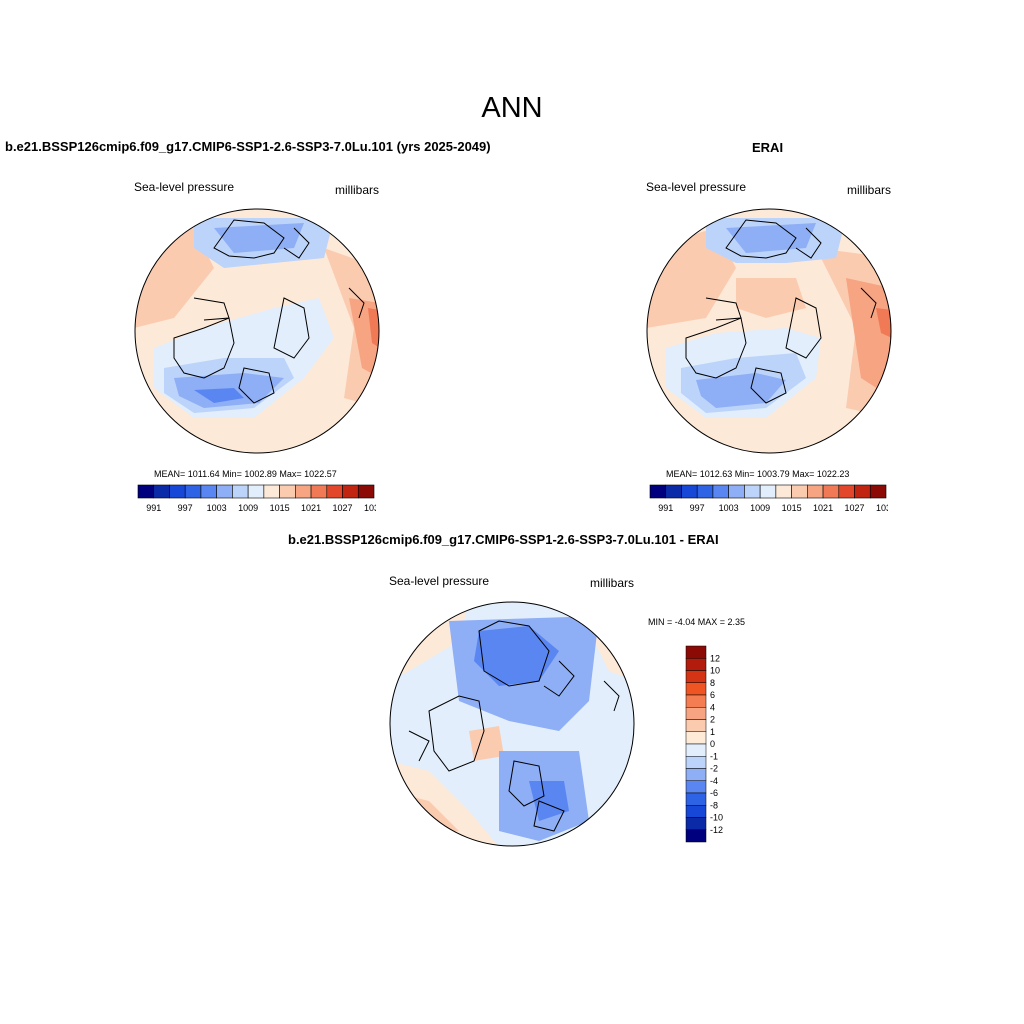 The image size is (1024, 1024). What do you see at coordinates (280, 508) in the screenshot?
I see `left-colorbar-tick-label: 1015` at bounding box center [280, 508].